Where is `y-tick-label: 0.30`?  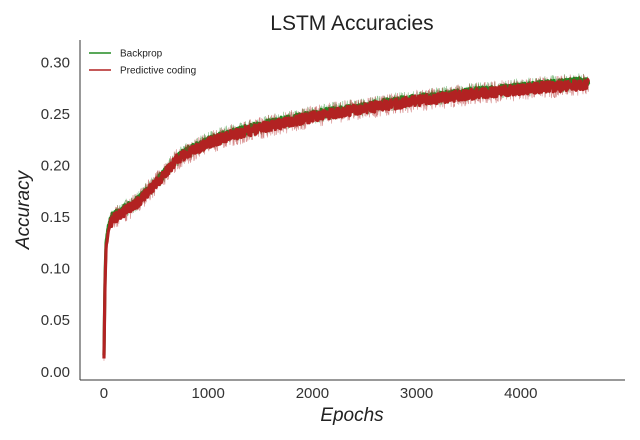 y-tick-label: 0.30 is located at coordinates (55, 63).